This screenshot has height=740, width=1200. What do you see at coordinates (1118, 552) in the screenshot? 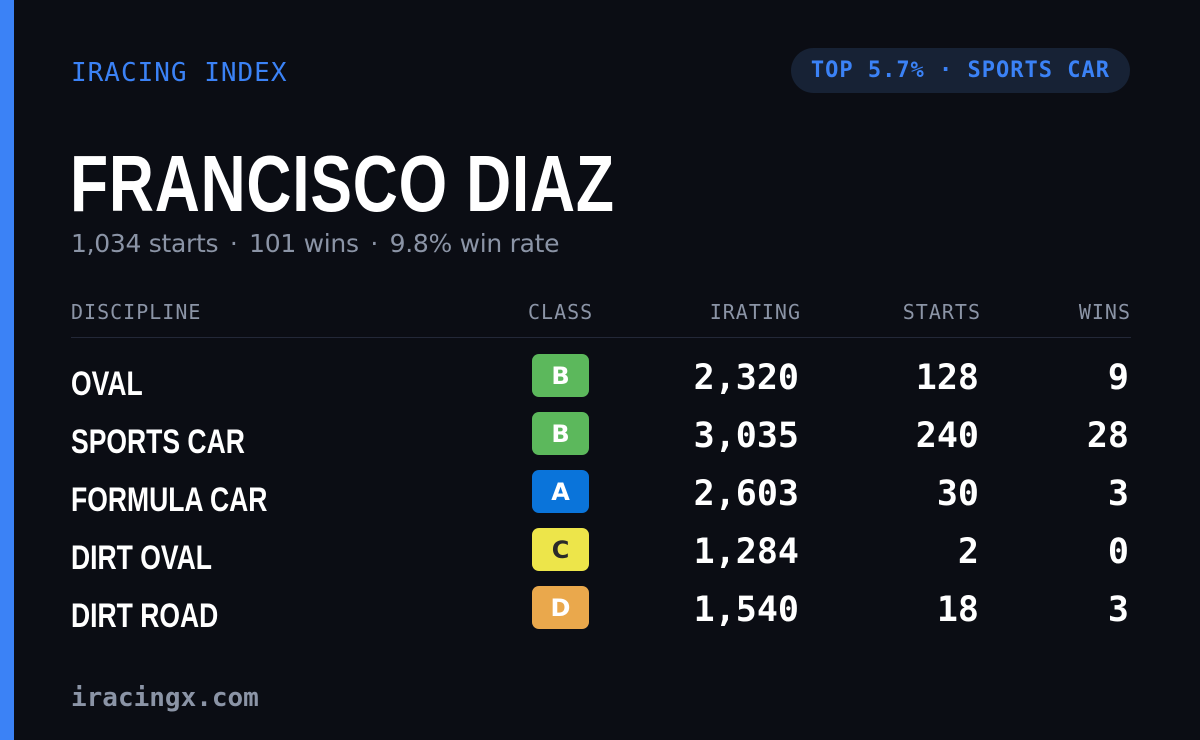
I see `wins-value: 0` at bounding box center [1118, 552].